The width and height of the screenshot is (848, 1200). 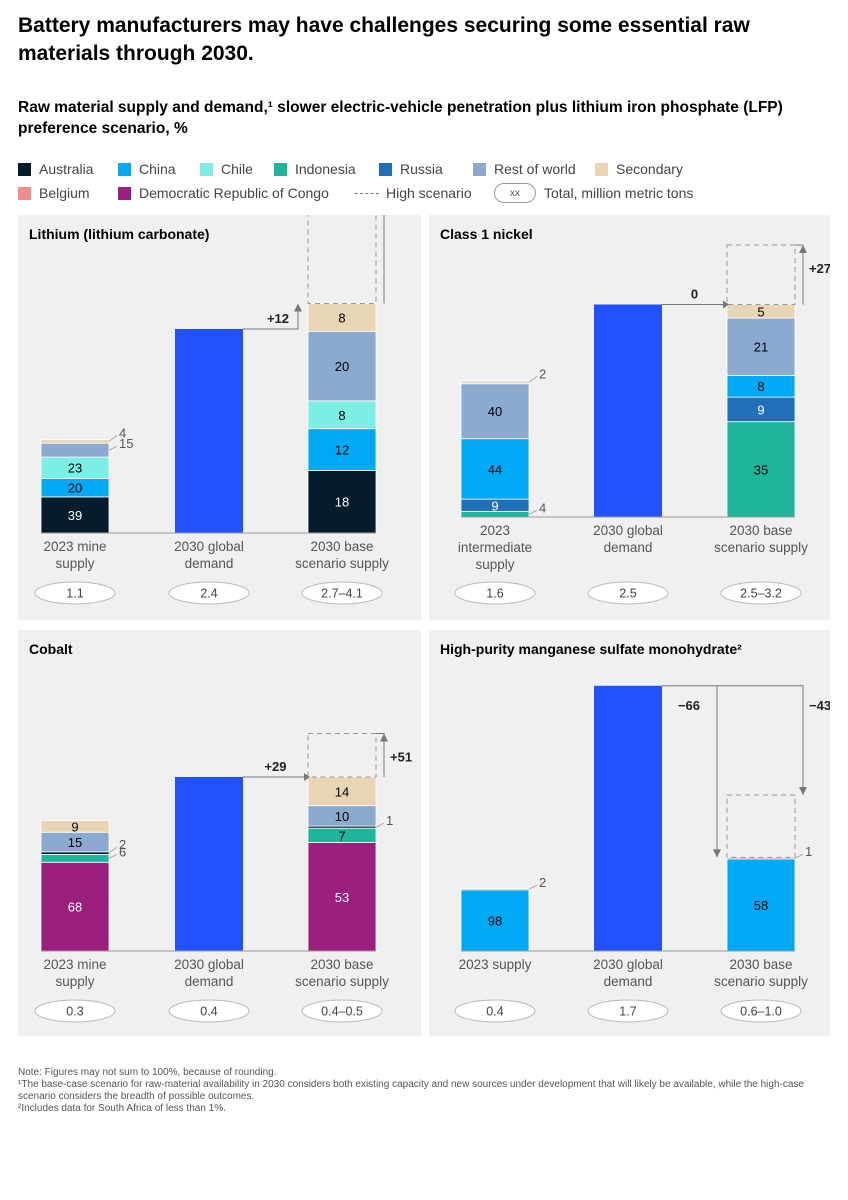 I want to click on panel-title: Cobalt, so click(x=51, y=649).